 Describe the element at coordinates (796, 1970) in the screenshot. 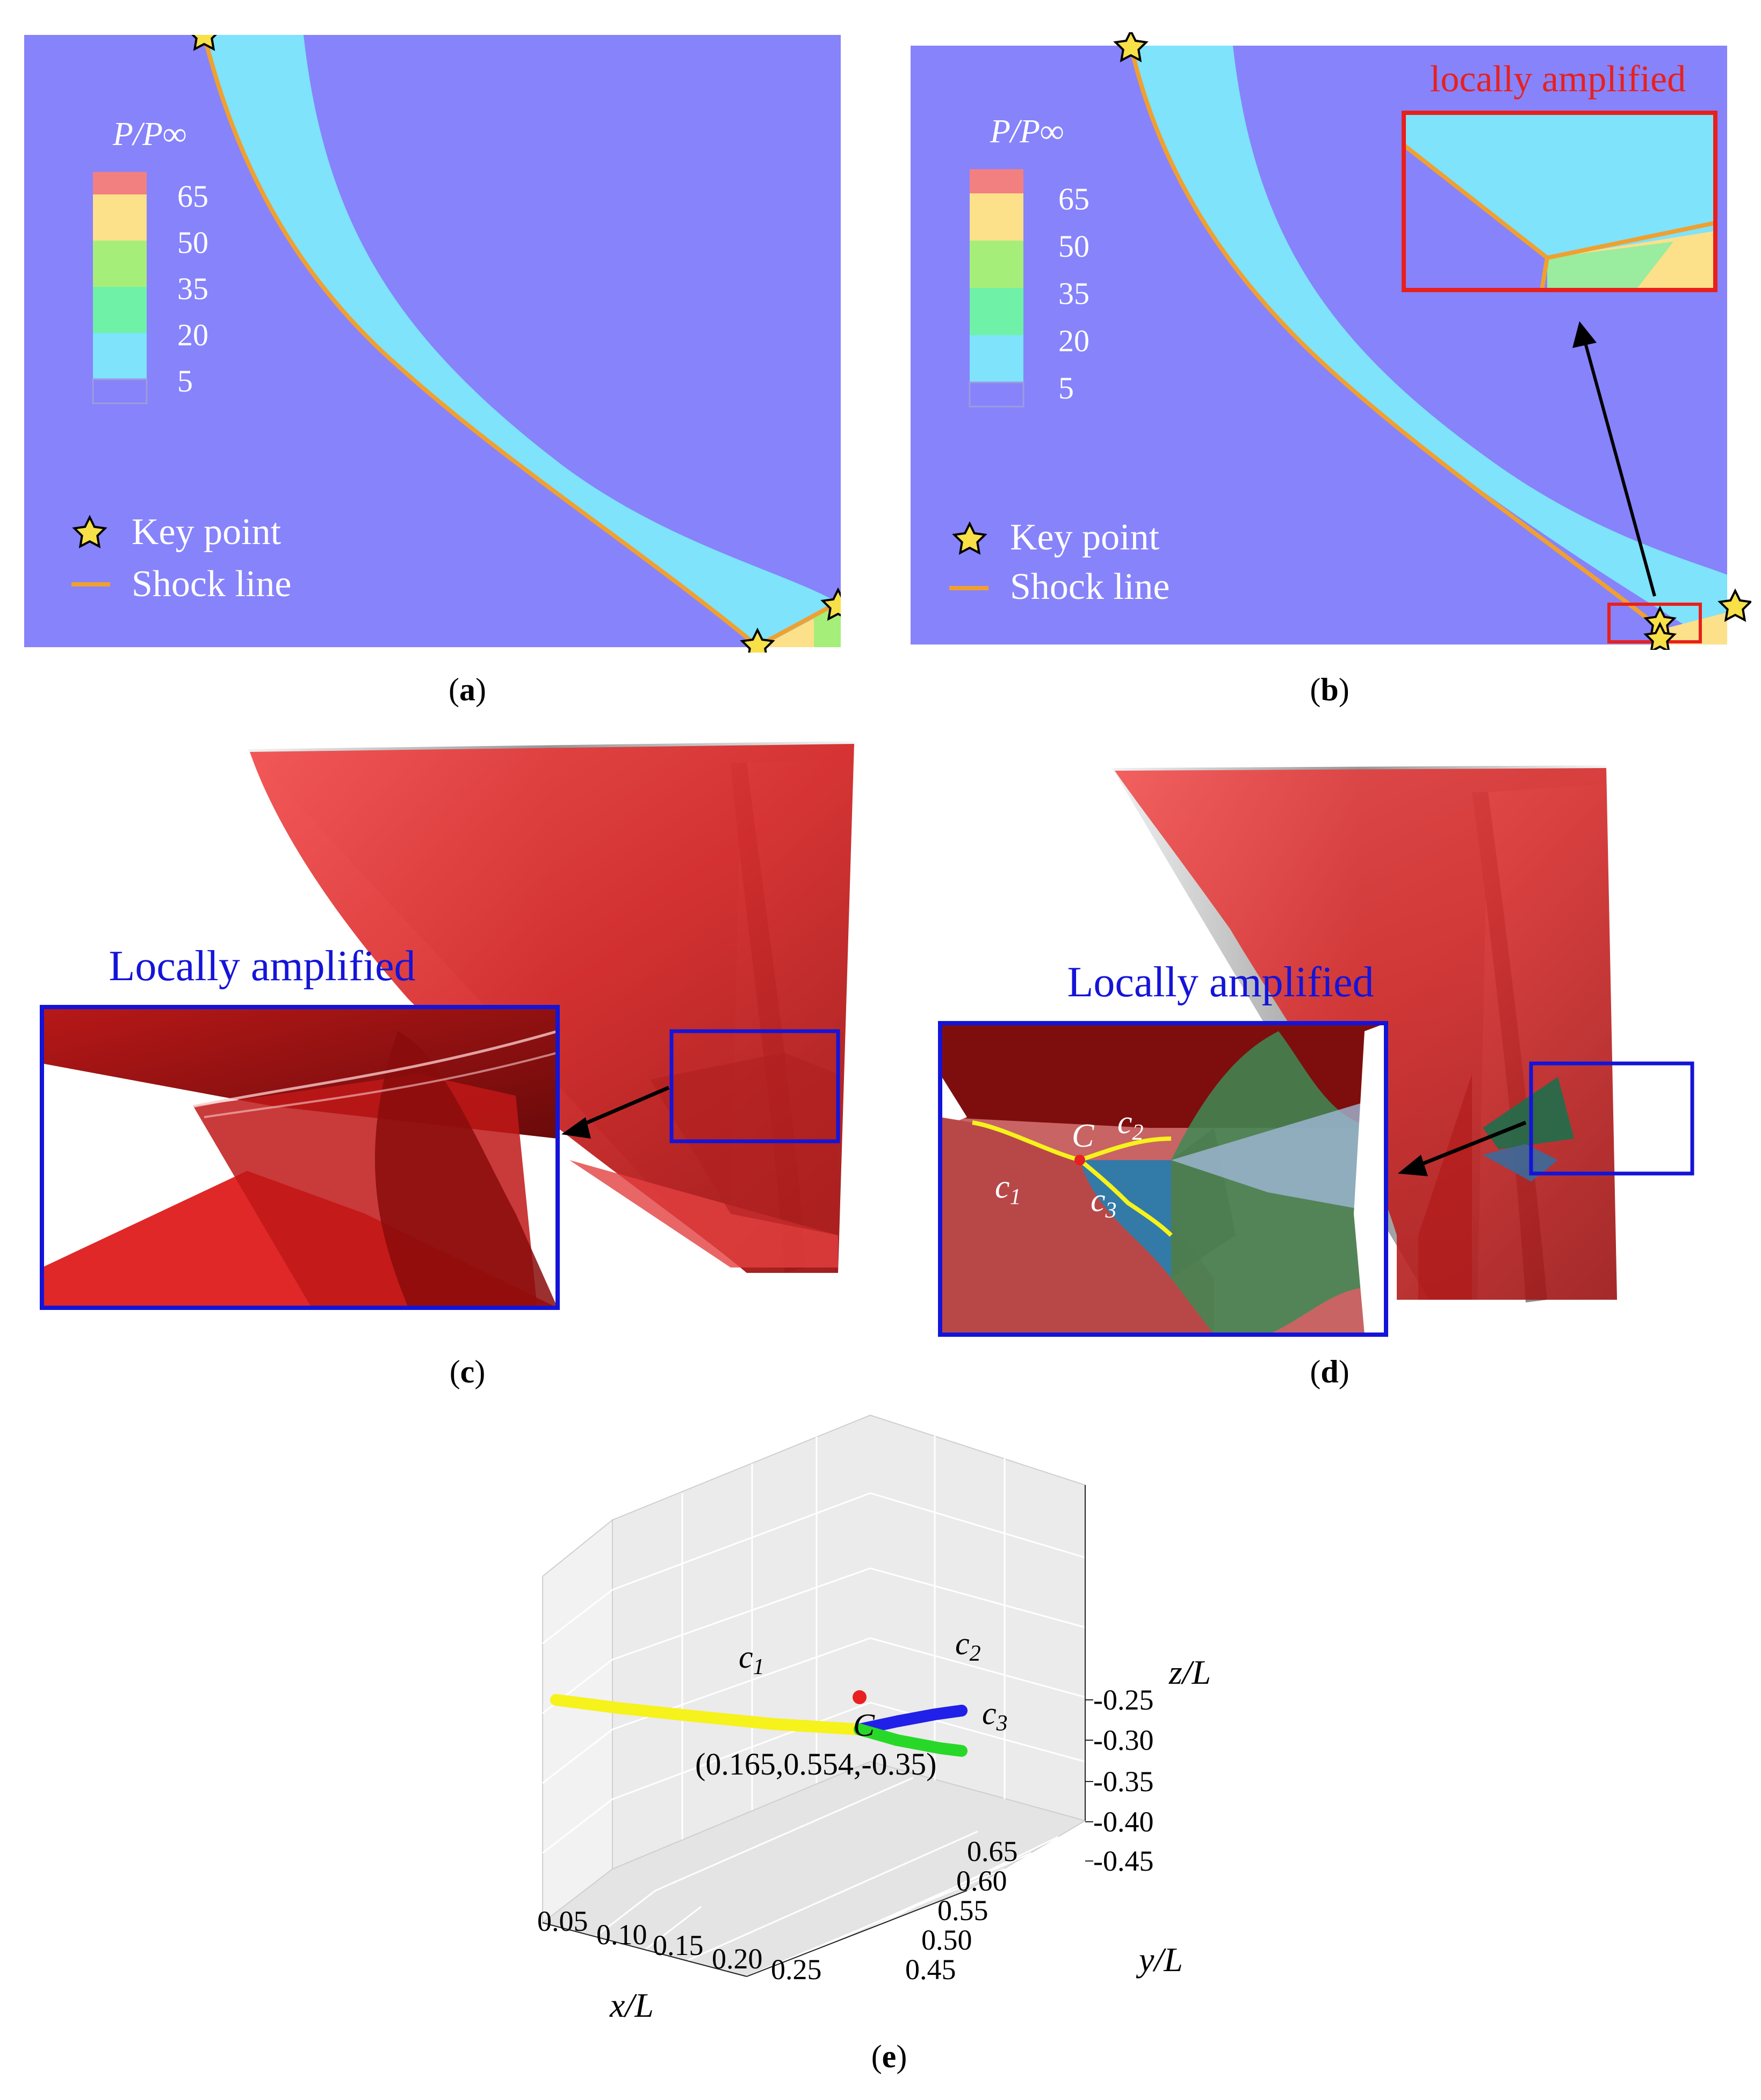

I see `x-tick-label: 0.25` at that location.